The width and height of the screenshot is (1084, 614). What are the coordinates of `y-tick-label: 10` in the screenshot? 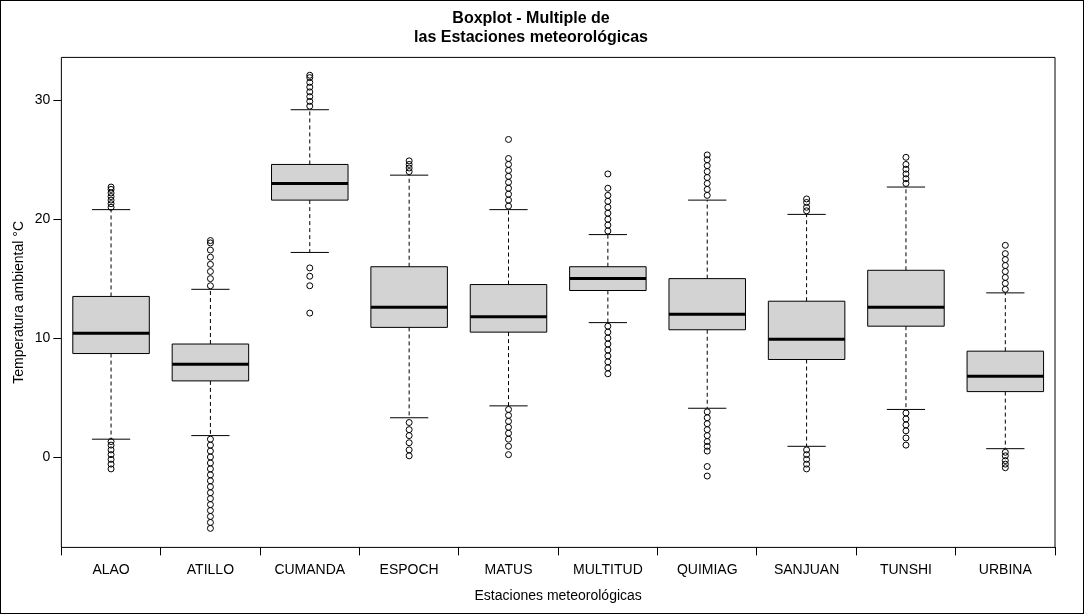 It's located at (42, 336).